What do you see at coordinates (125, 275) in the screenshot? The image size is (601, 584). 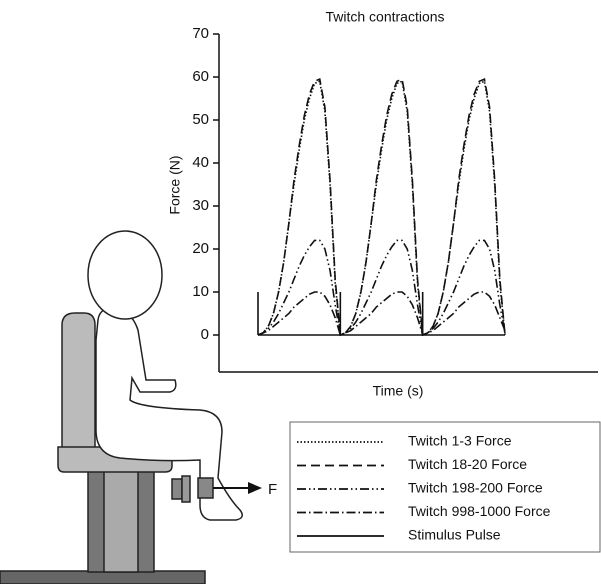 I see `person-head` at bounding box center [125, 275].